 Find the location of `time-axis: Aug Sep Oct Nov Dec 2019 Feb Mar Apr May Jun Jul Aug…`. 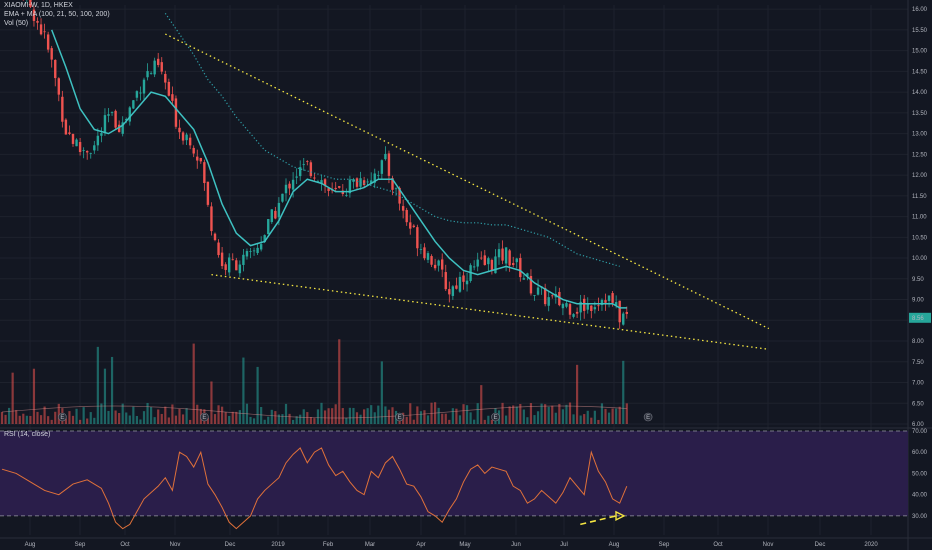

time-axis: Aug Sep Oct Nov Dec 2019 Feb Mar Apr May Jun Jul Aug… is located at coordinates (452, 545).